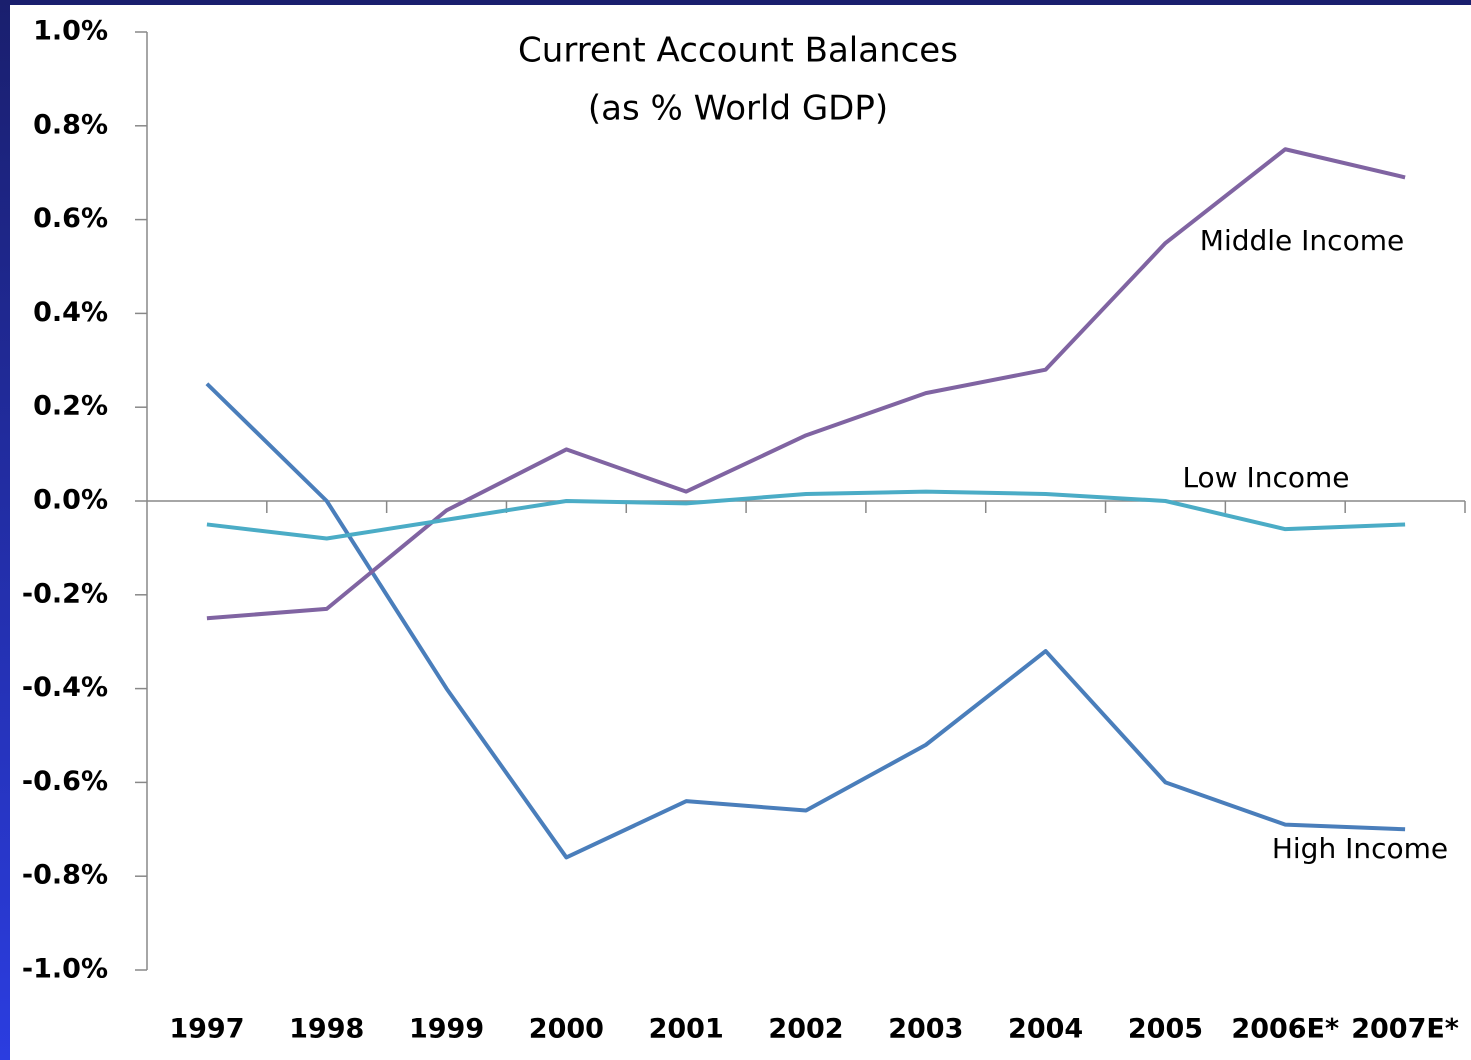 The image size is (1471, 1060). What do you see at coordinates (70, 312) in the screenshot?
I see `y-tick-label: 0.4%` at bounding box center [70, 312].